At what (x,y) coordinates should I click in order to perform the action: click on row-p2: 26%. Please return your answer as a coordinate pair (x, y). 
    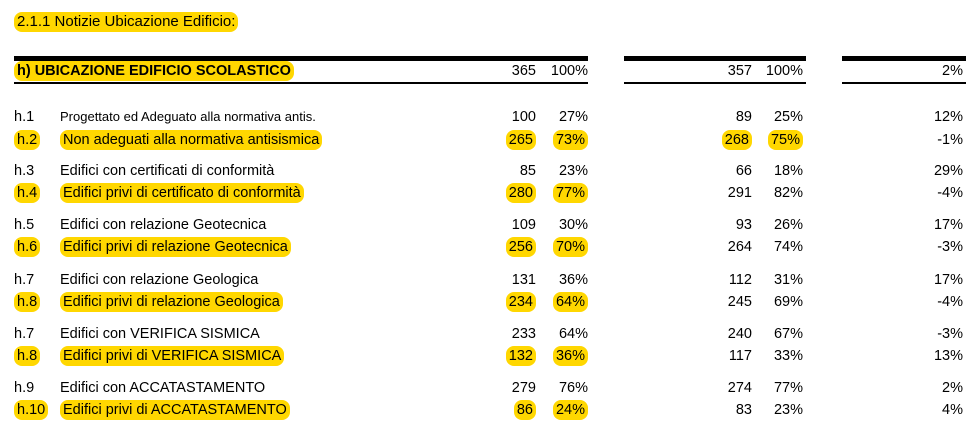
    Looking at the image, I should click on (788, 225).